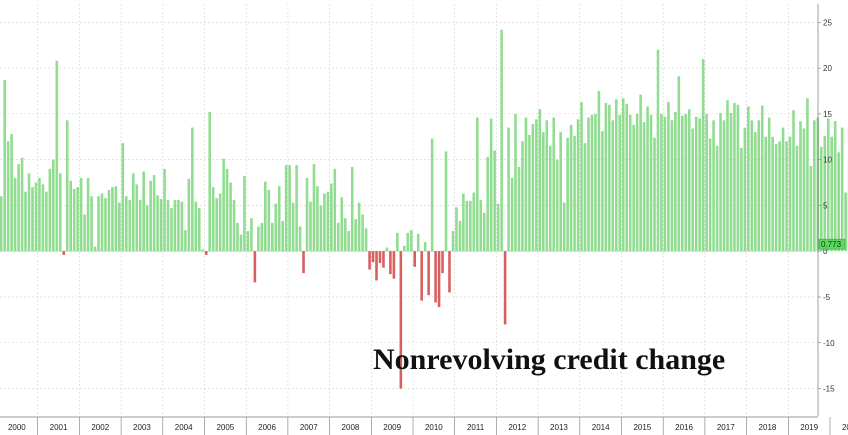 This screenshot has width=848, height=435. I want to click on y-tick-label: -15, so click(829, 389).